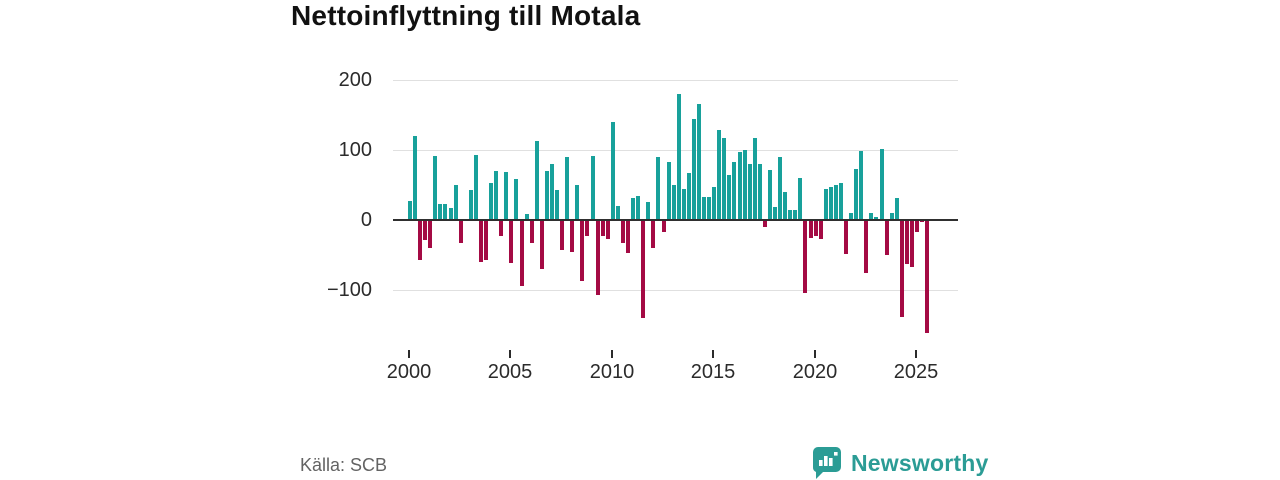 The height and width of the screenshot is (480, 1280). I want to click on bar-2007q1, so click(552, 191).